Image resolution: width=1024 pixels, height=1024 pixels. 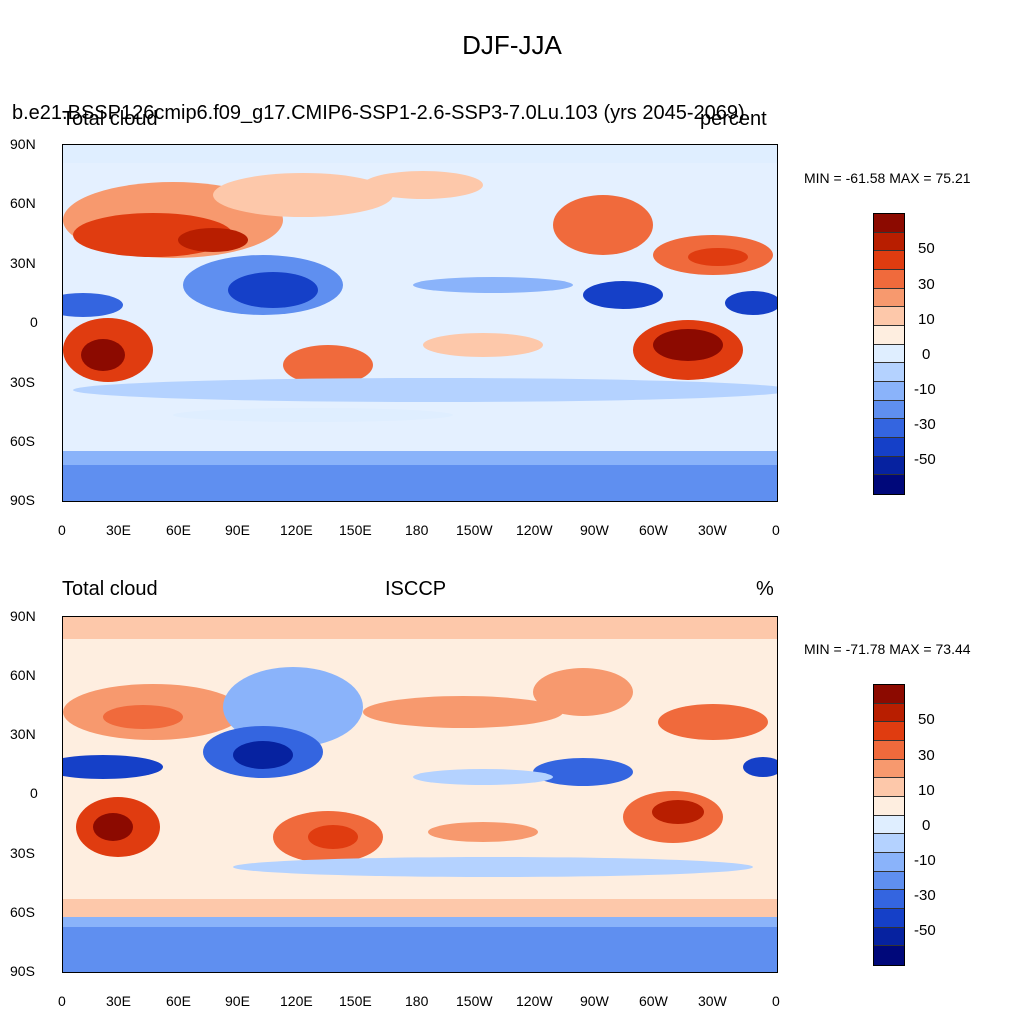 I want to click on bottom-colorbar-label: 50, so click(x=926, y=719).